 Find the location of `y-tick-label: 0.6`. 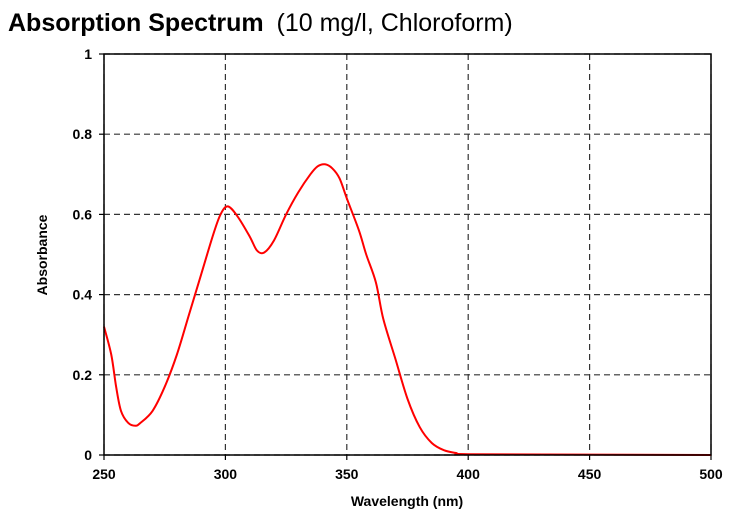

y-tick-label: 0.6 is located at coordinates (83, 214).